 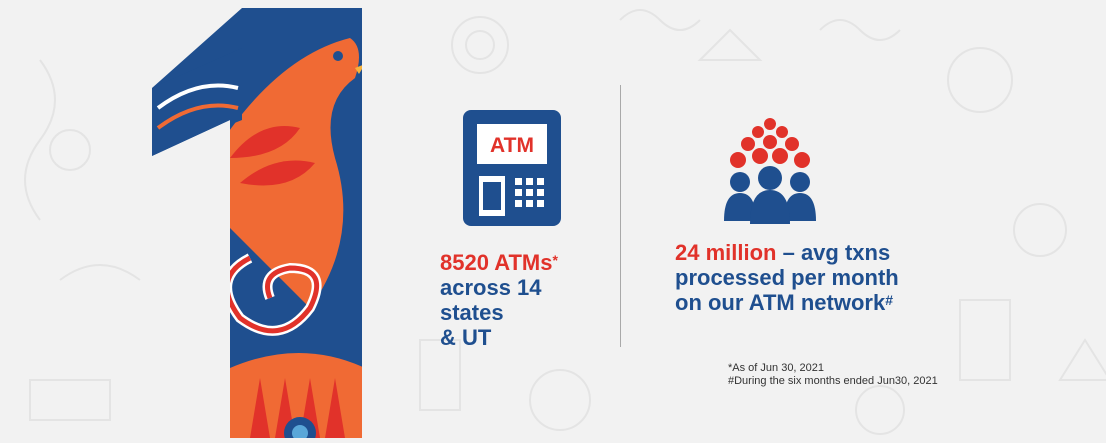 What do you see at coordinates (770, 171) in the screenshot?
I see `people-crowd-icon` at bounding box center [770, 171].